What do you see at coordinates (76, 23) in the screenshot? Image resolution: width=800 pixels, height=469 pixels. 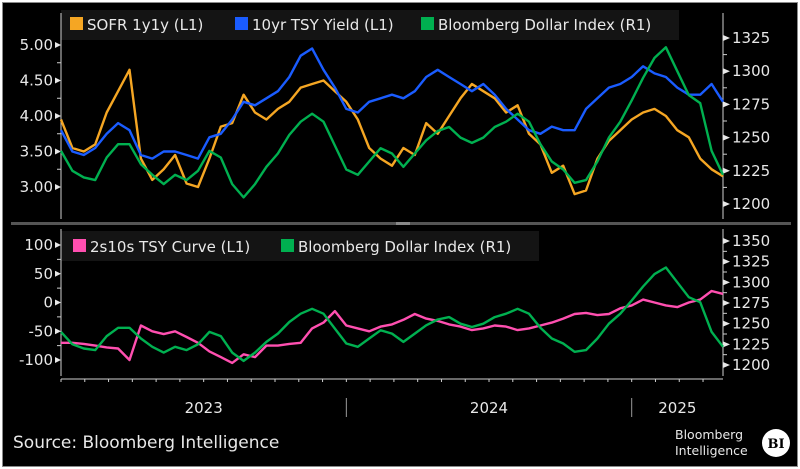 I see `legend-swatch-sofr` at bounding box center [76, 23].